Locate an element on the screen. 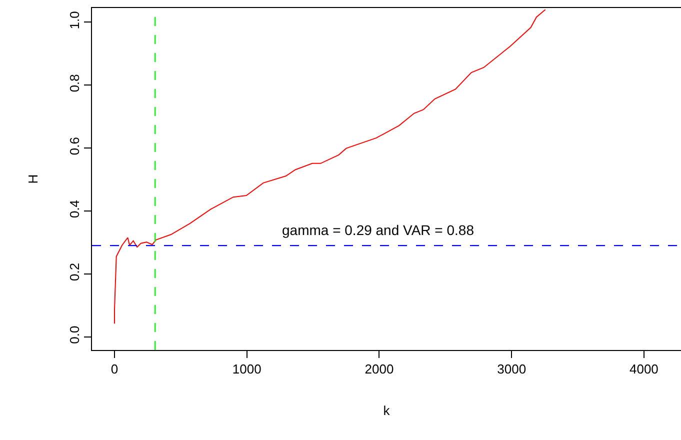 The height and width of the screenshot is (440, 681). x-tick-label: 1000 is located at coordinates (247, 369).